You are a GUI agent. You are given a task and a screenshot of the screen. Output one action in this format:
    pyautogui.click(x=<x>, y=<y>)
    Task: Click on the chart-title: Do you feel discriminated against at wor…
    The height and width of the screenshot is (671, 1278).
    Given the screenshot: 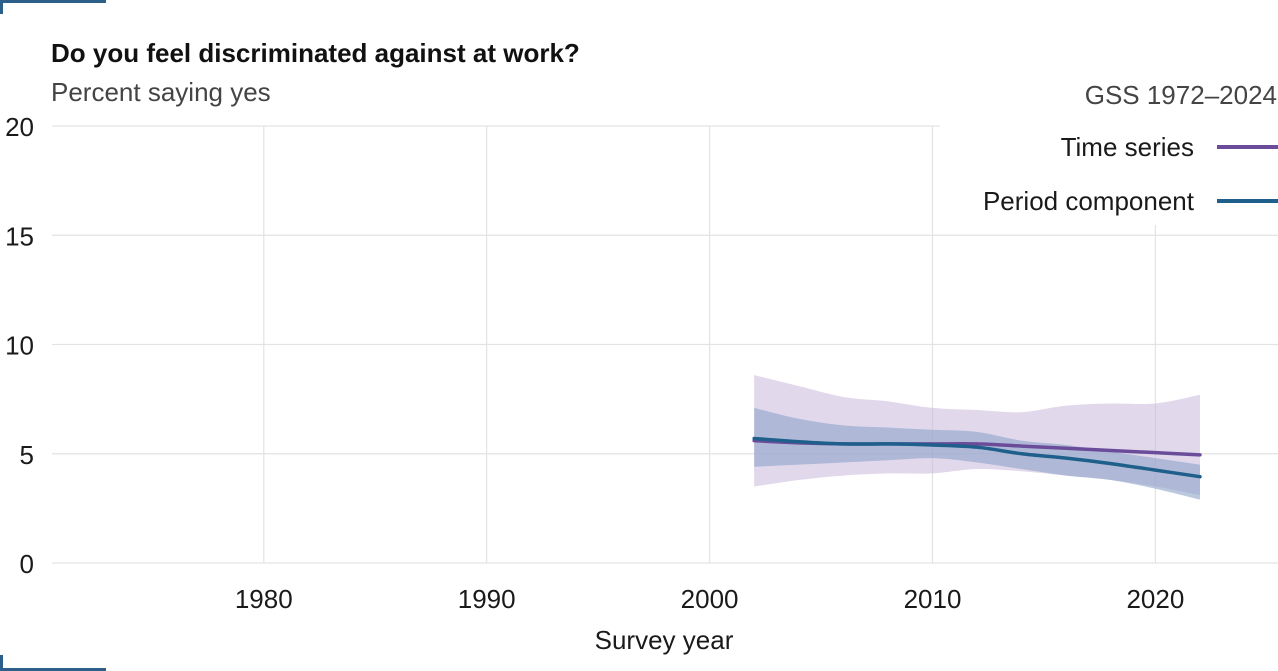 What is the action you would take?
    pyautogui.click(x=315, y=53)
    